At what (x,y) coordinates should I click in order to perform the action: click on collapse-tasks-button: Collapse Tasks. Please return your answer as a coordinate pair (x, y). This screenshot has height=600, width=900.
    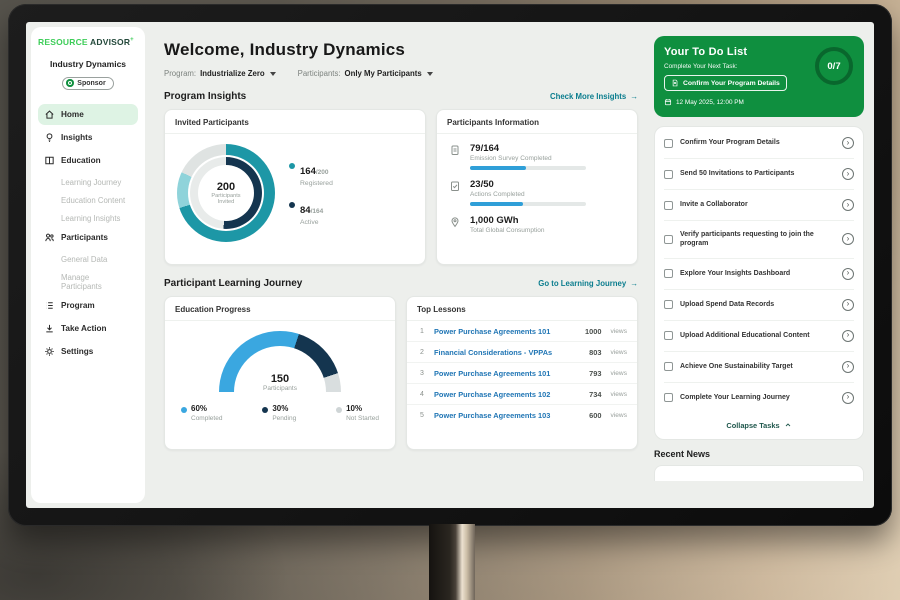
    Looking at the image, I should click on (759, 425).